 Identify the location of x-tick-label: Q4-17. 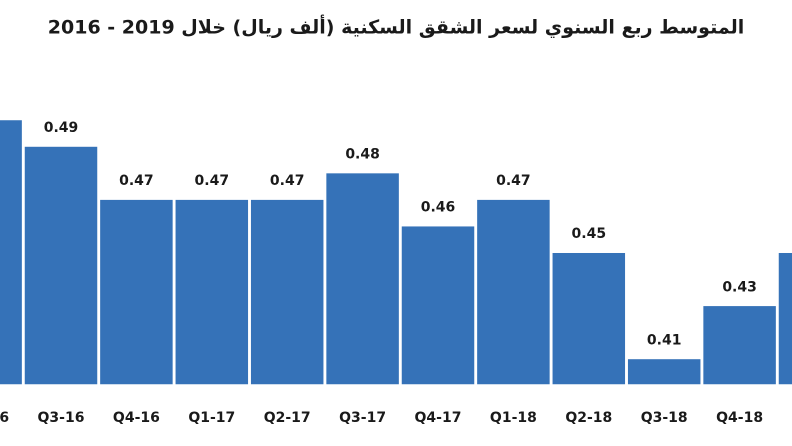
(438, 418).